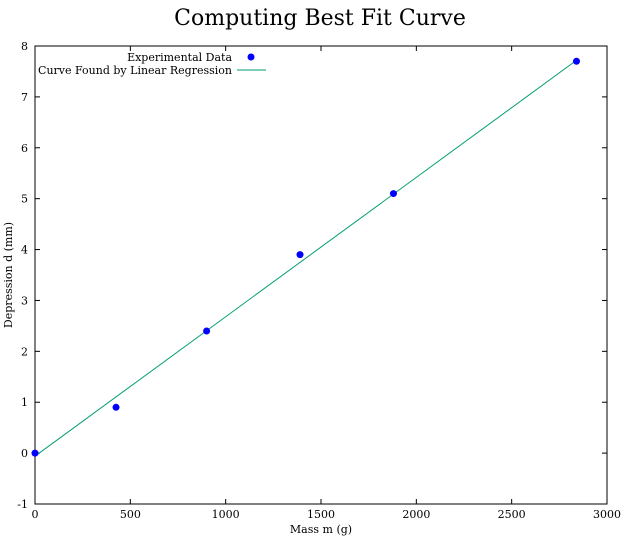 The width and height of the screenshot is (623, 539). What do you see at coordinates (251, 57) in the screenshot?
I see `legend-marker-experimental-data` at bounding box center [251, 57].